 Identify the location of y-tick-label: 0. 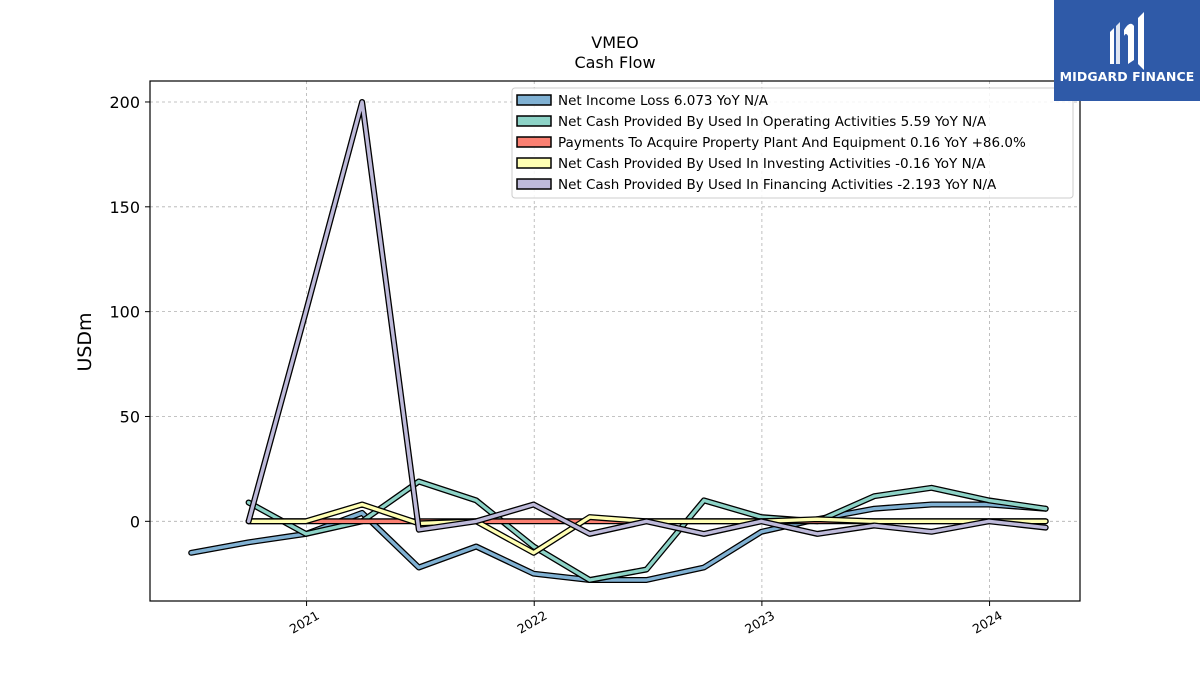
(135, 521).